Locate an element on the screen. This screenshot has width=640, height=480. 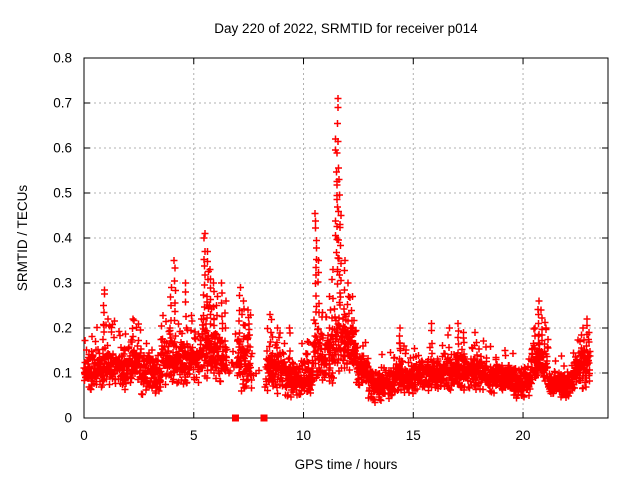
y-tick-label-0.1: 0.1 is located at coordinates (62, 373).